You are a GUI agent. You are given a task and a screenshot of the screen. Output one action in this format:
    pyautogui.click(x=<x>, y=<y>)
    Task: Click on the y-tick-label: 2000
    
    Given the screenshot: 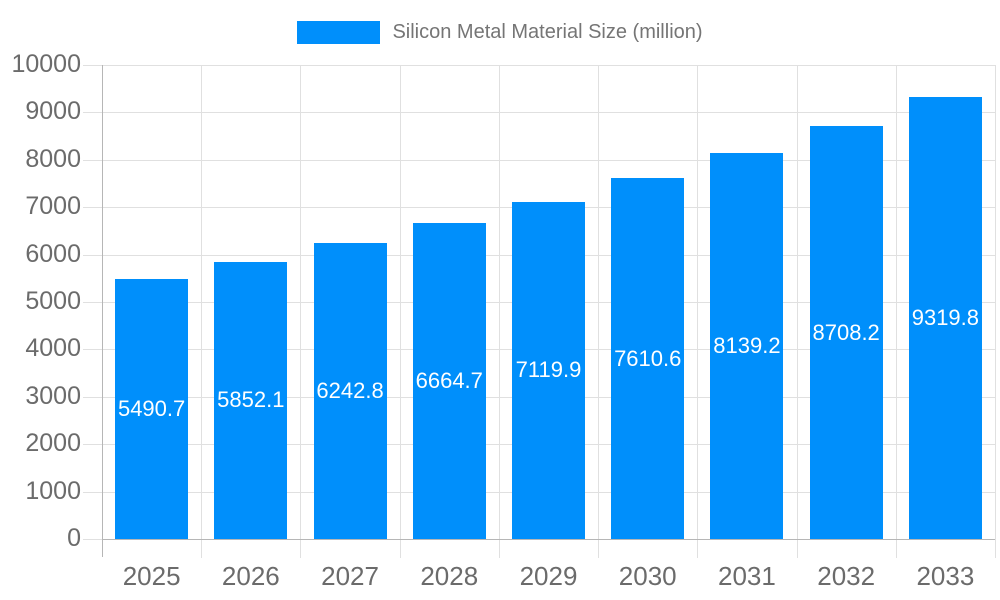 What is the action you would take?
    pyautogui.click(x=53, y=443)
    